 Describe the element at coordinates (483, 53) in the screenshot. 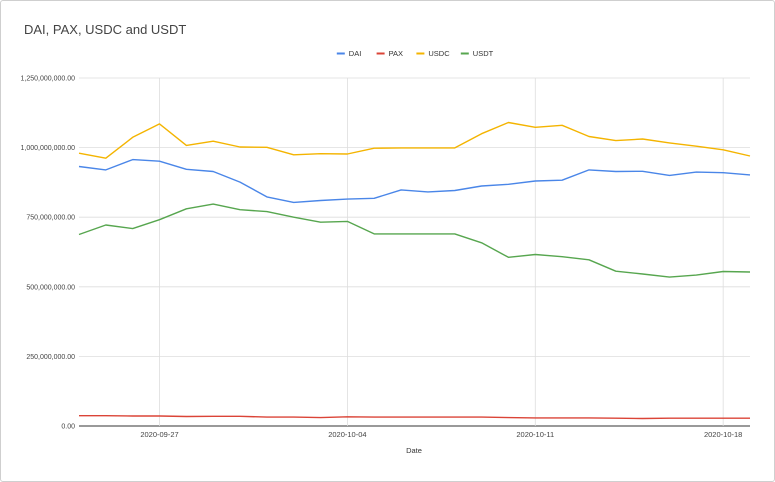

I see `legend-label-usdt: USDT` at that location.